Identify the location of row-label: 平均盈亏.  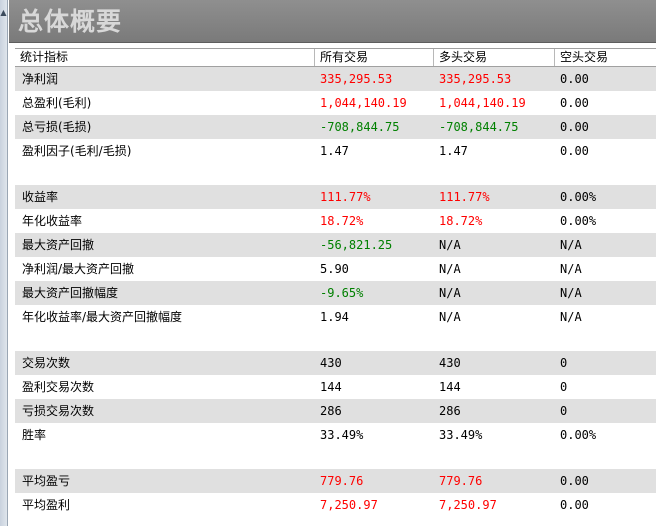
(46, 481).